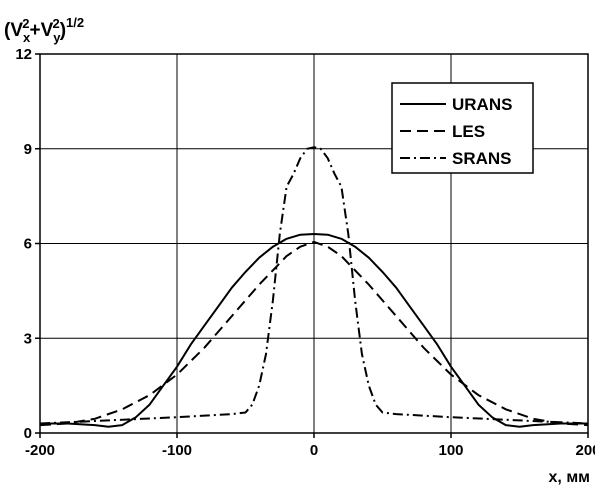 The width and height of the screenshot is (595, 488). Describe the element at coordinates (40, 450) in the screenshot. I see `x-tick-label: -200` at that location.